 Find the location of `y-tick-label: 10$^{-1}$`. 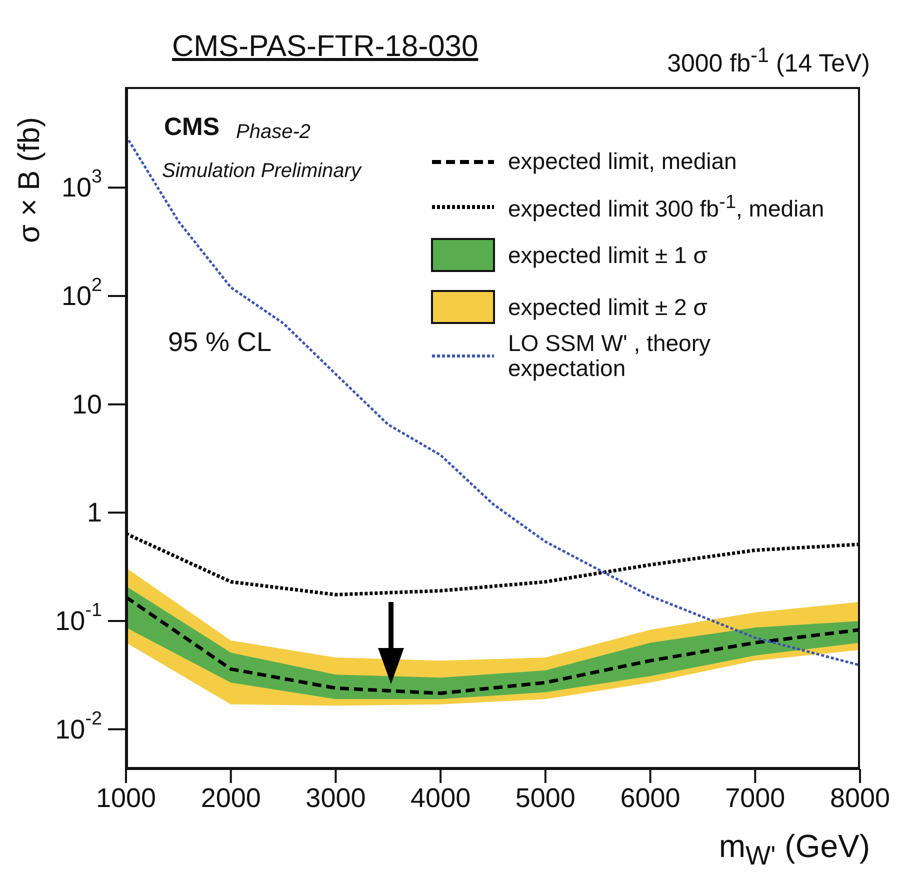

y-tick-label: 10$^{-1}$ is located at coordinates (78, 618).